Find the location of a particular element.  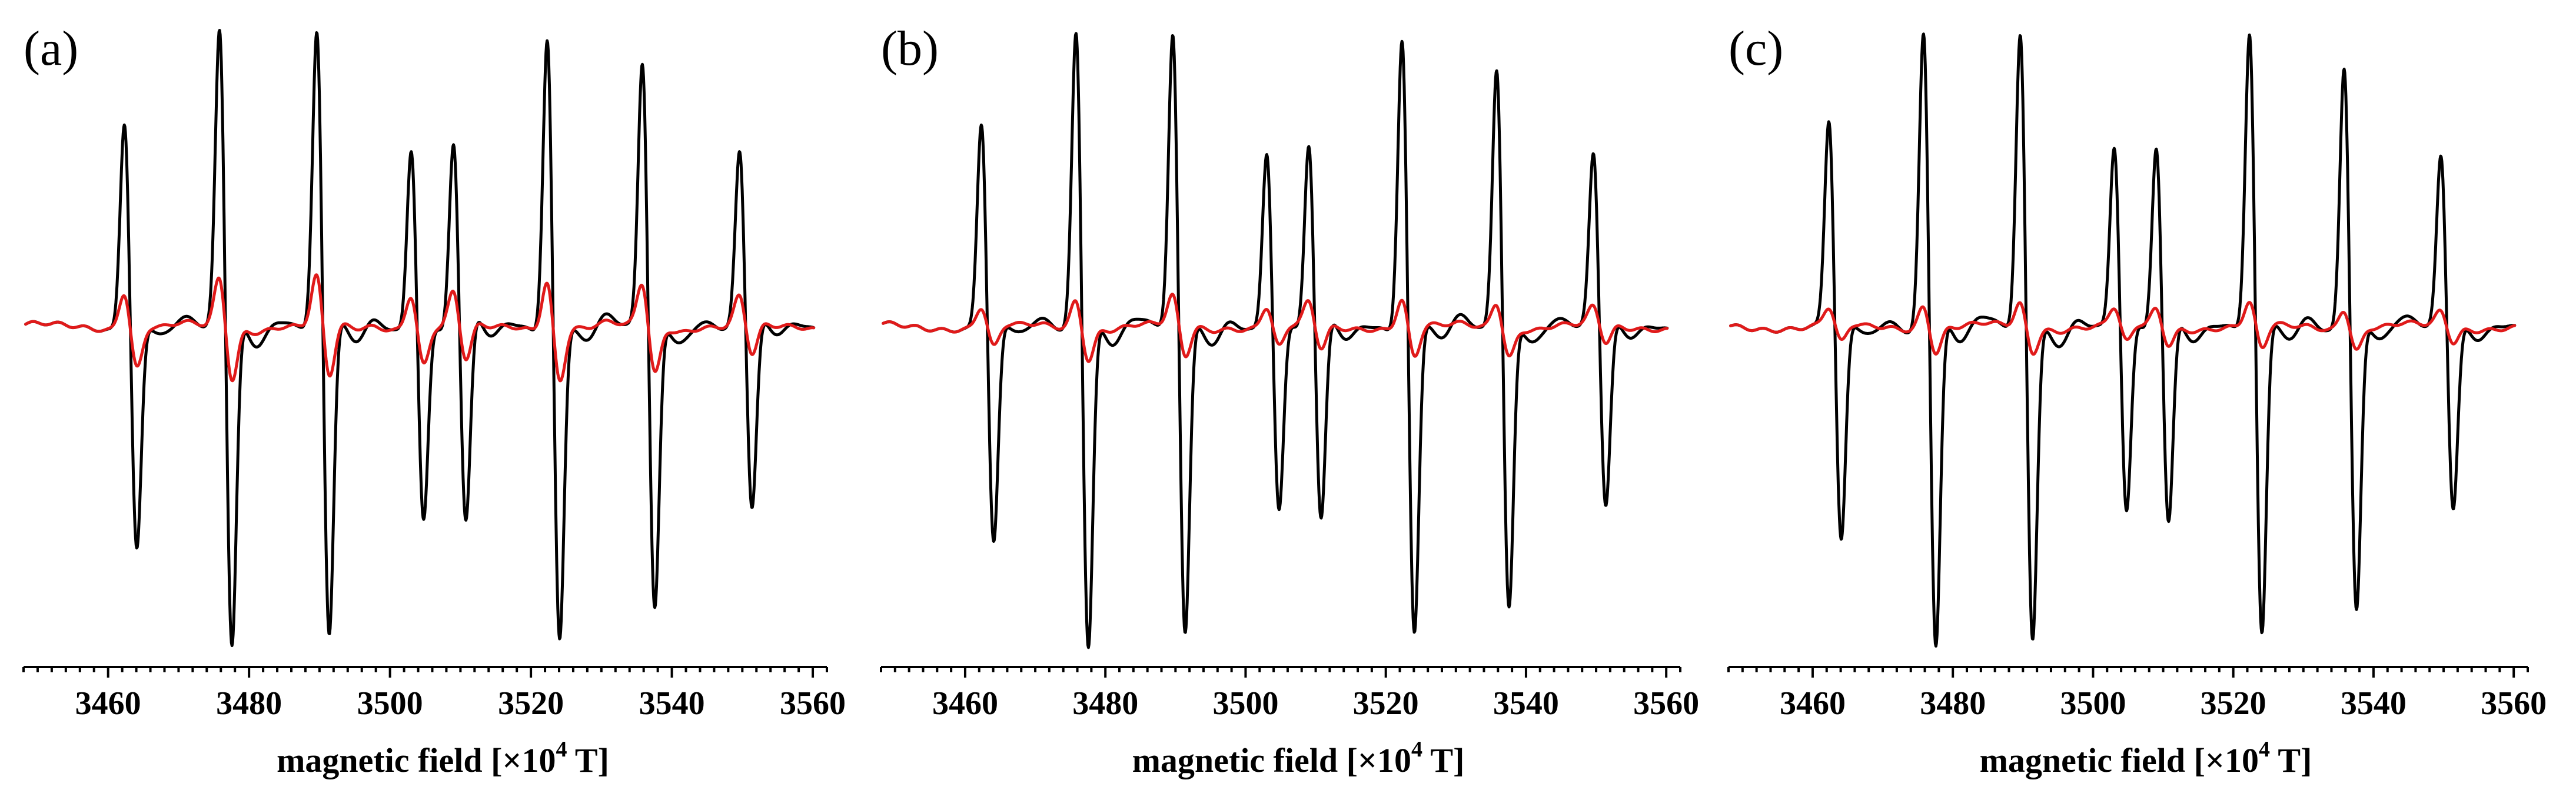

panel-label: (b) is located at coordinates (910, 48).